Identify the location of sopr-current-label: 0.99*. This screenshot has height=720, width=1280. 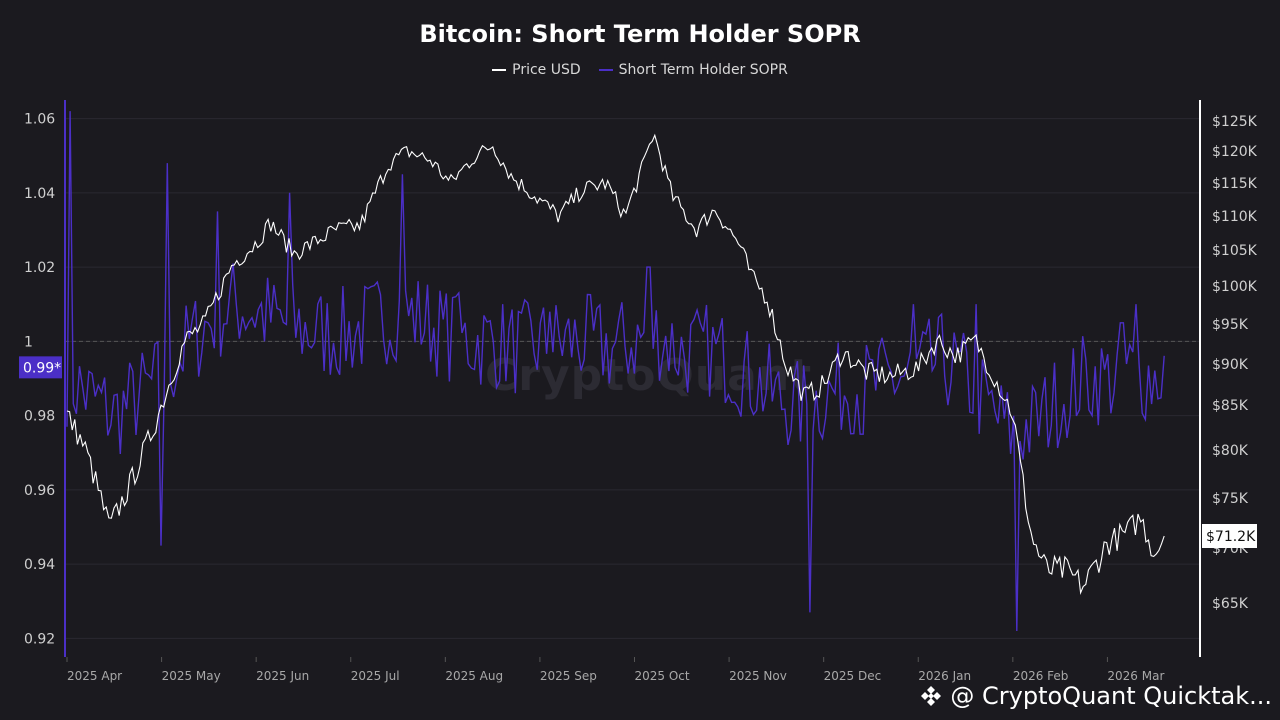
(42, 368).